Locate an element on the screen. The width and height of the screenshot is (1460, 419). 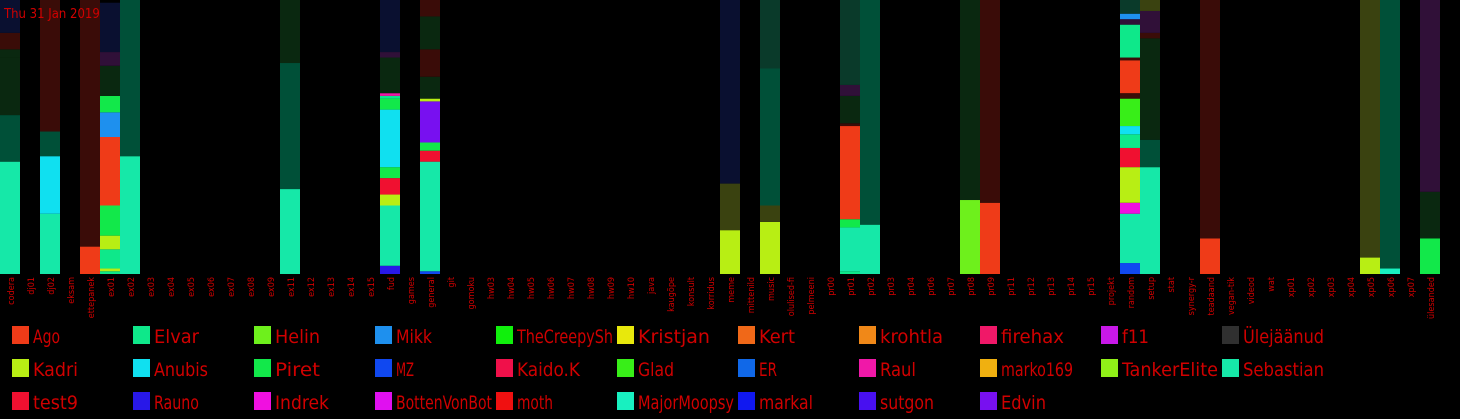
legend-label: Glad is located at coordinates (656, 370).